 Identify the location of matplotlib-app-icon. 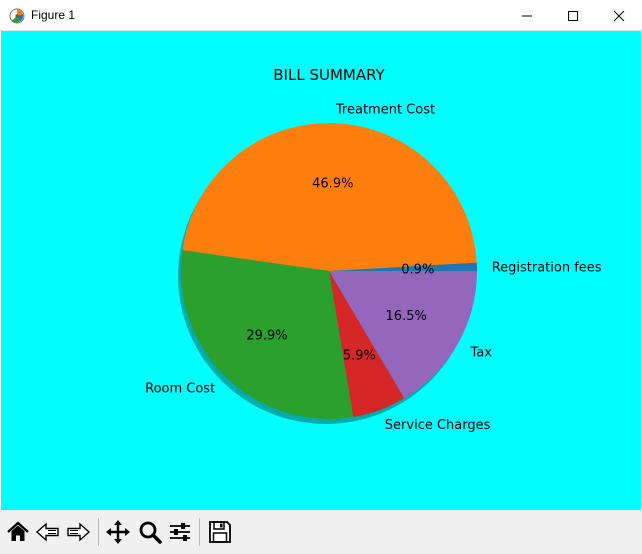
(17, 16).